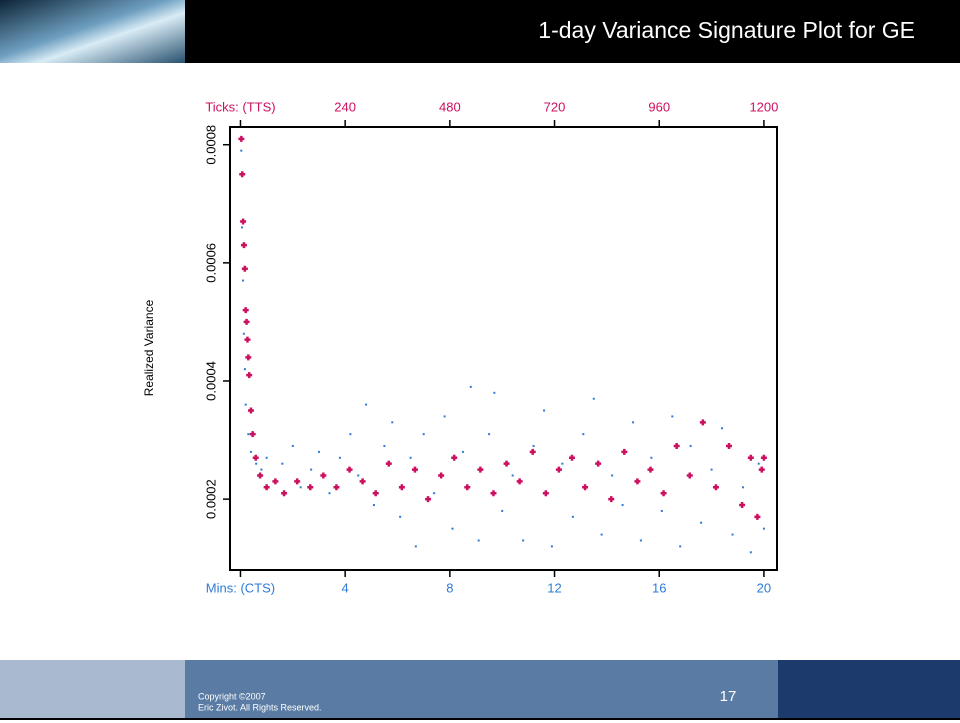 The image size is (960, 723). What do you see at coordinates (232, 696) in the screenshot?
I see `copyright: Copyright ©2007` at bounding box center [232, 696].